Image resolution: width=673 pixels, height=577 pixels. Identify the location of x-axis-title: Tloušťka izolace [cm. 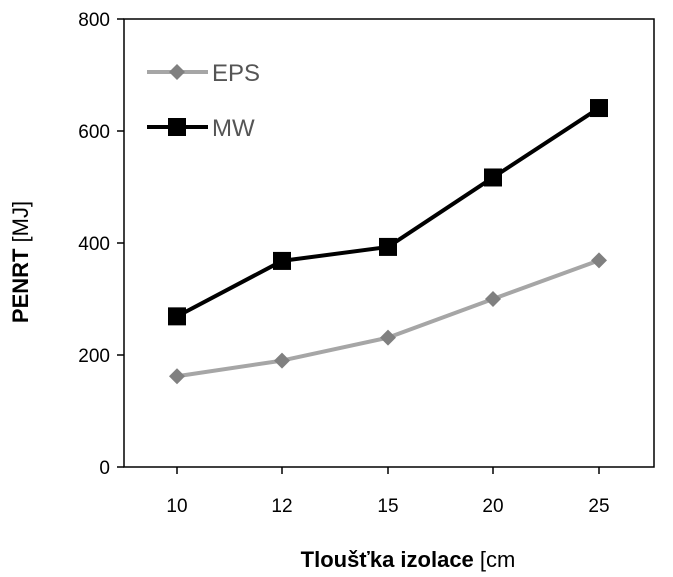
(408, 559).